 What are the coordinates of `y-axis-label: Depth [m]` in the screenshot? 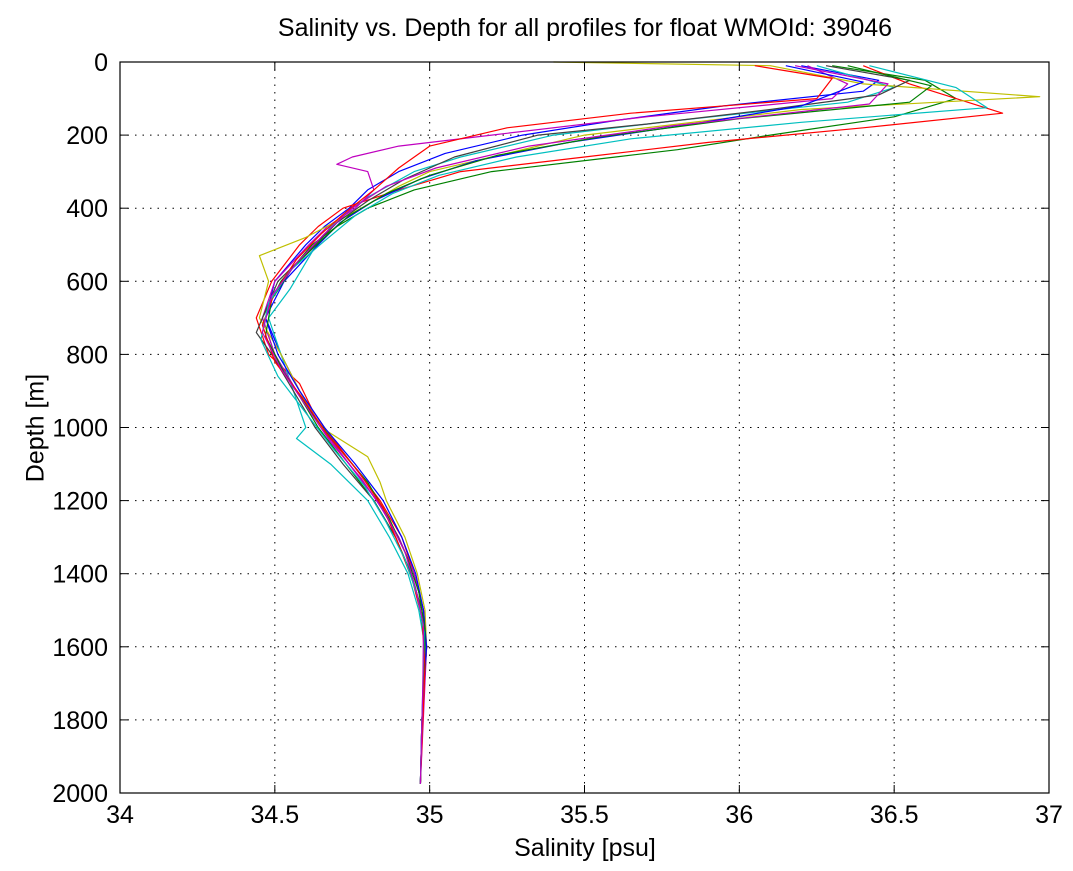 It's located at (35, 428).